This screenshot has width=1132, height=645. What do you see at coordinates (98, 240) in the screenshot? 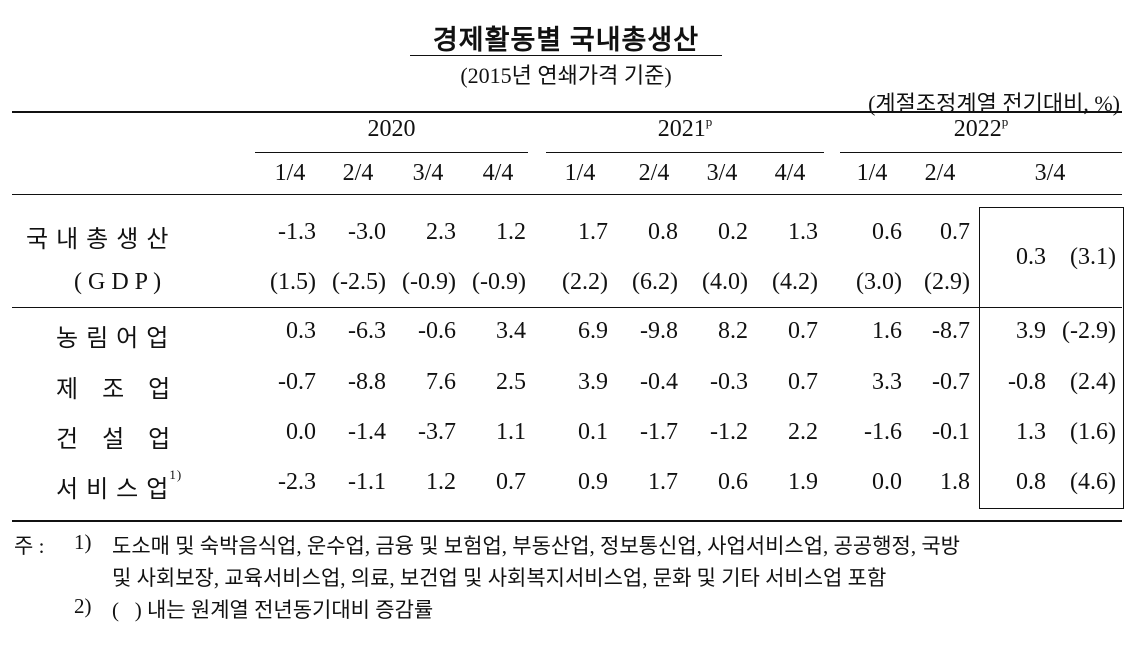
I see `gdp-label: 국 내 총 생 산` at bounding box center [98, 240].